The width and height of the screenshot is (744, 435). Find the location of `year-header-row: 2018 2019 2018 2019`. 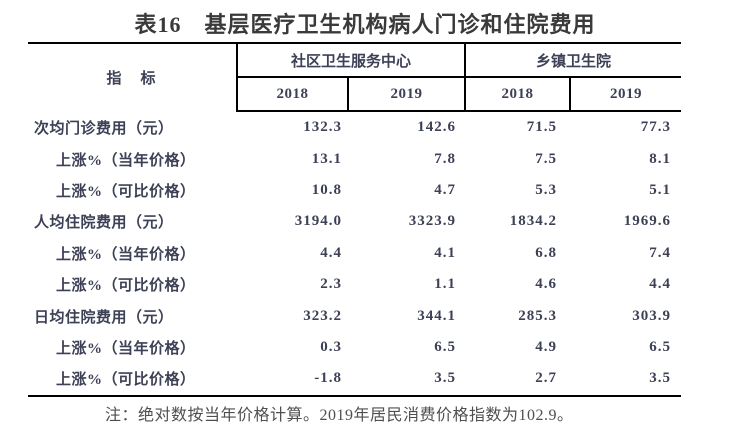

year-header-row: 2018 2019 2018 2019 is located at coordinates (355, 94).